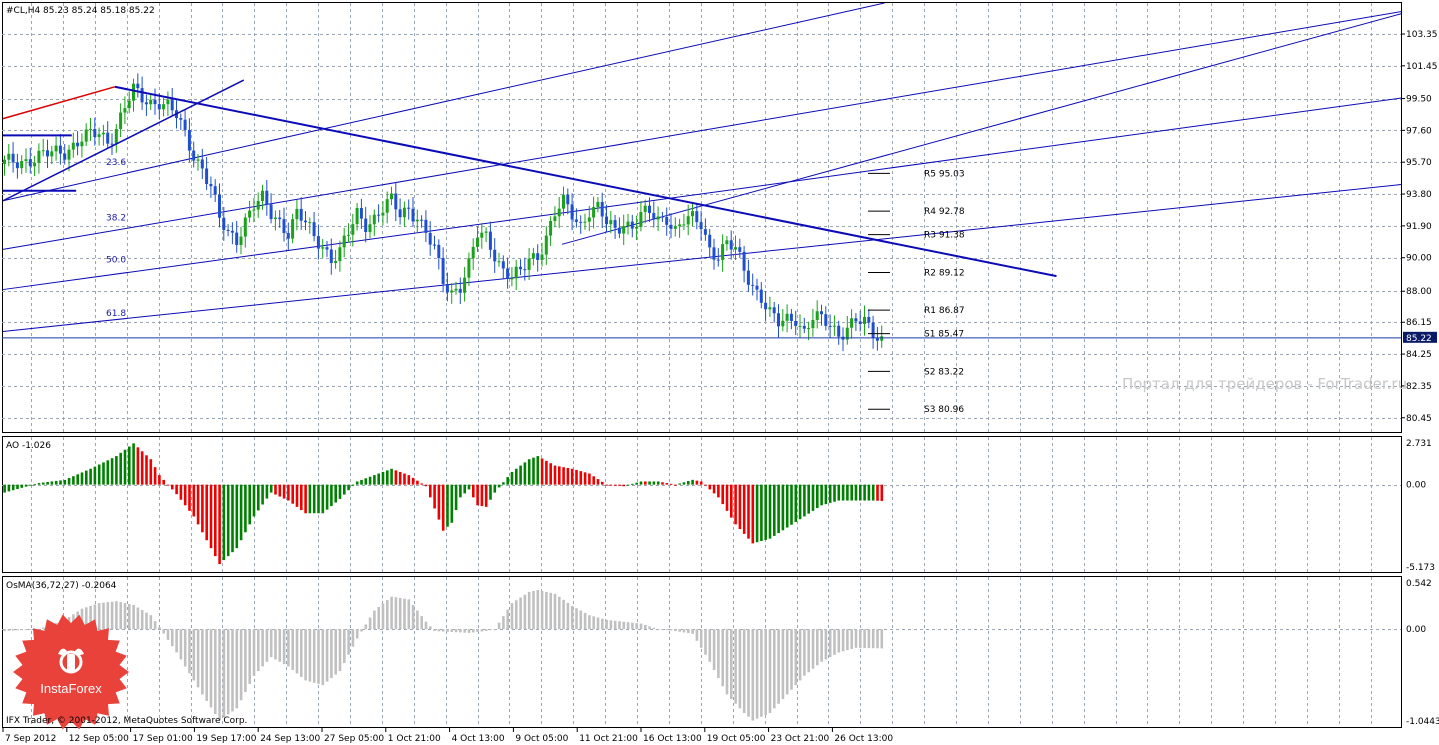 The height and width of the screenshot is (745, 1439). I want to click on y-tick-label: 103.35, so click(1422, 35).